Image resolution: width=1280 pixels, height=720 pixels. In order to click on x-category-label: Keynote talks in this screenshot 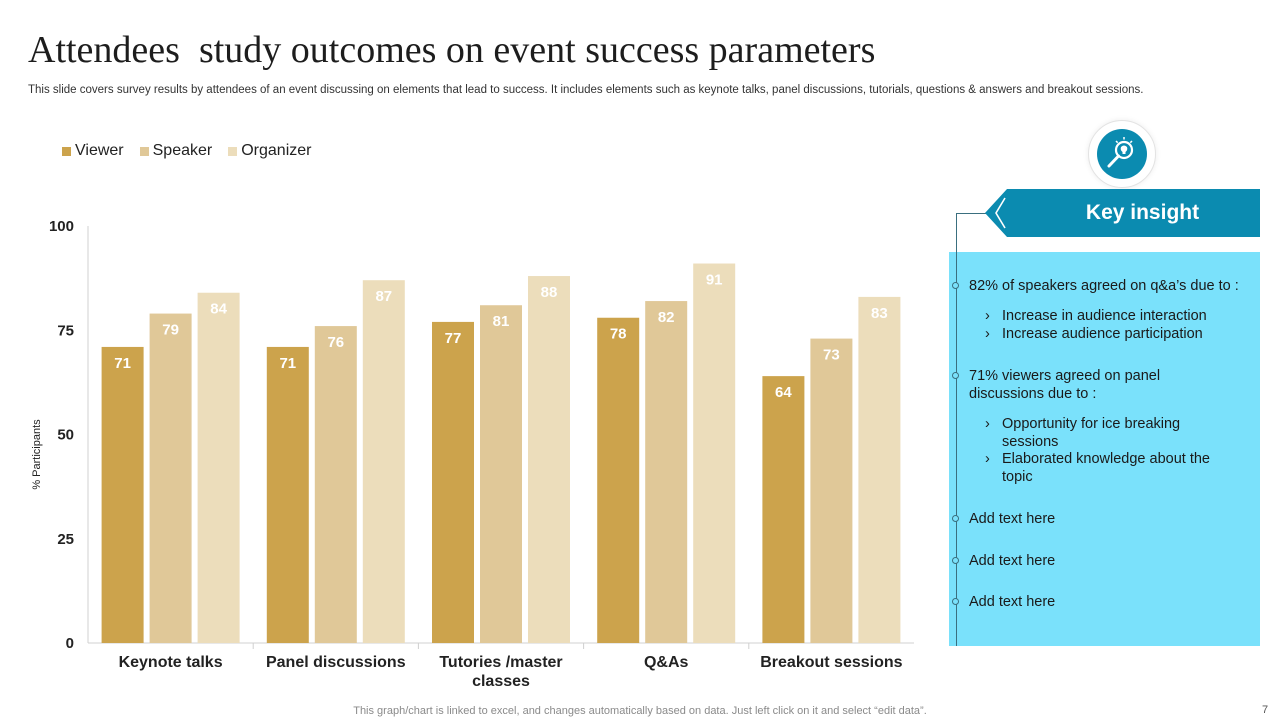, I will do `click(171, 662)`.